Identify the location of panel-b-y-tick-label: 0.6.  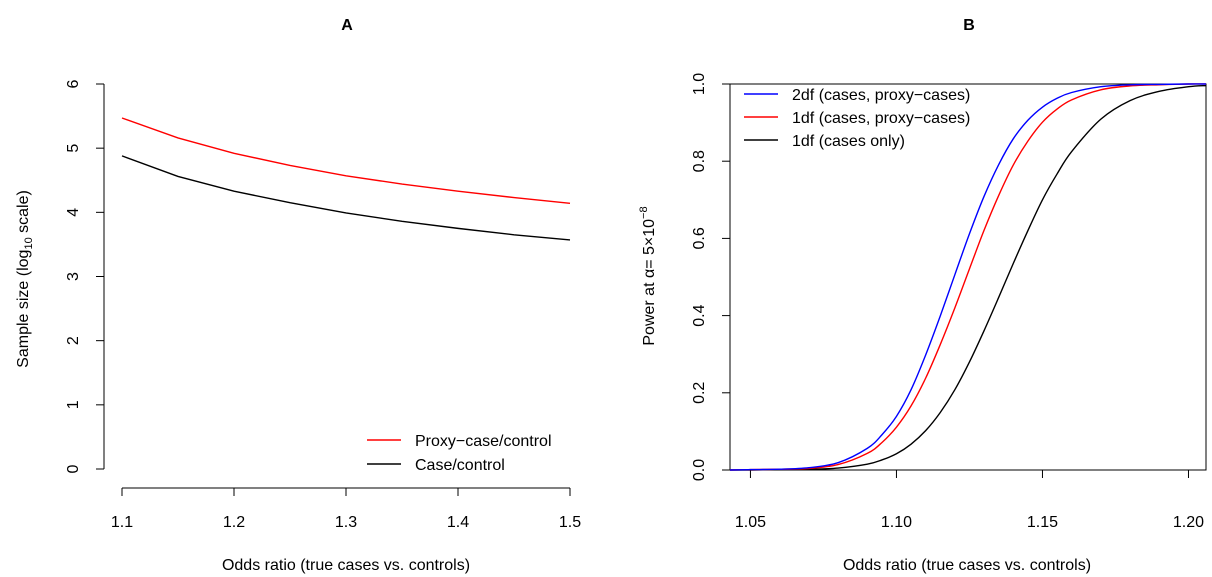
(699, 238).